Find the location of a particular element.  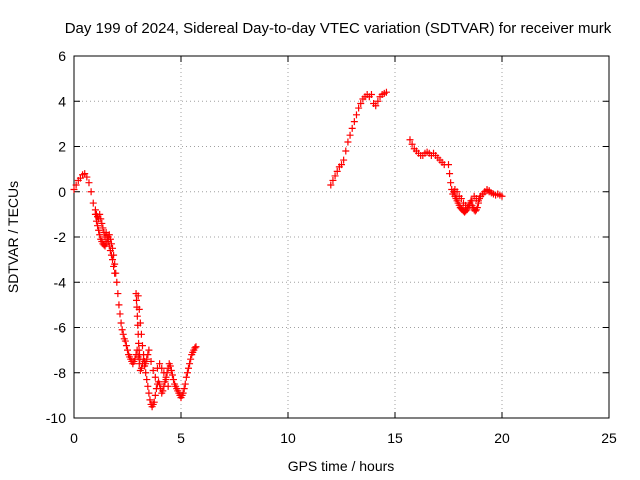

y-tick-label: -4 is located at coordinates (60, 282).